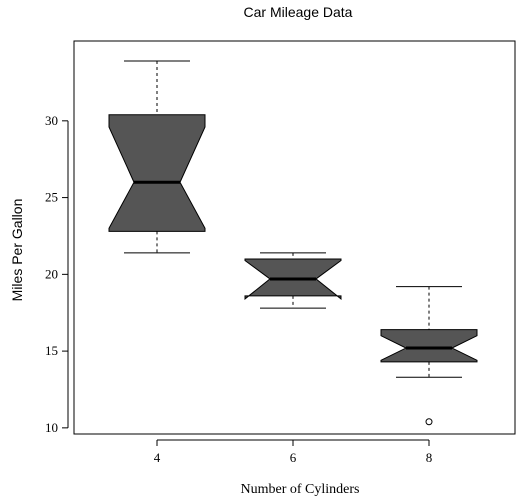 Image resolution: width=528 pixels, height=496 pixels. I want to click on x-tick-label: 4, so click(157, 457).